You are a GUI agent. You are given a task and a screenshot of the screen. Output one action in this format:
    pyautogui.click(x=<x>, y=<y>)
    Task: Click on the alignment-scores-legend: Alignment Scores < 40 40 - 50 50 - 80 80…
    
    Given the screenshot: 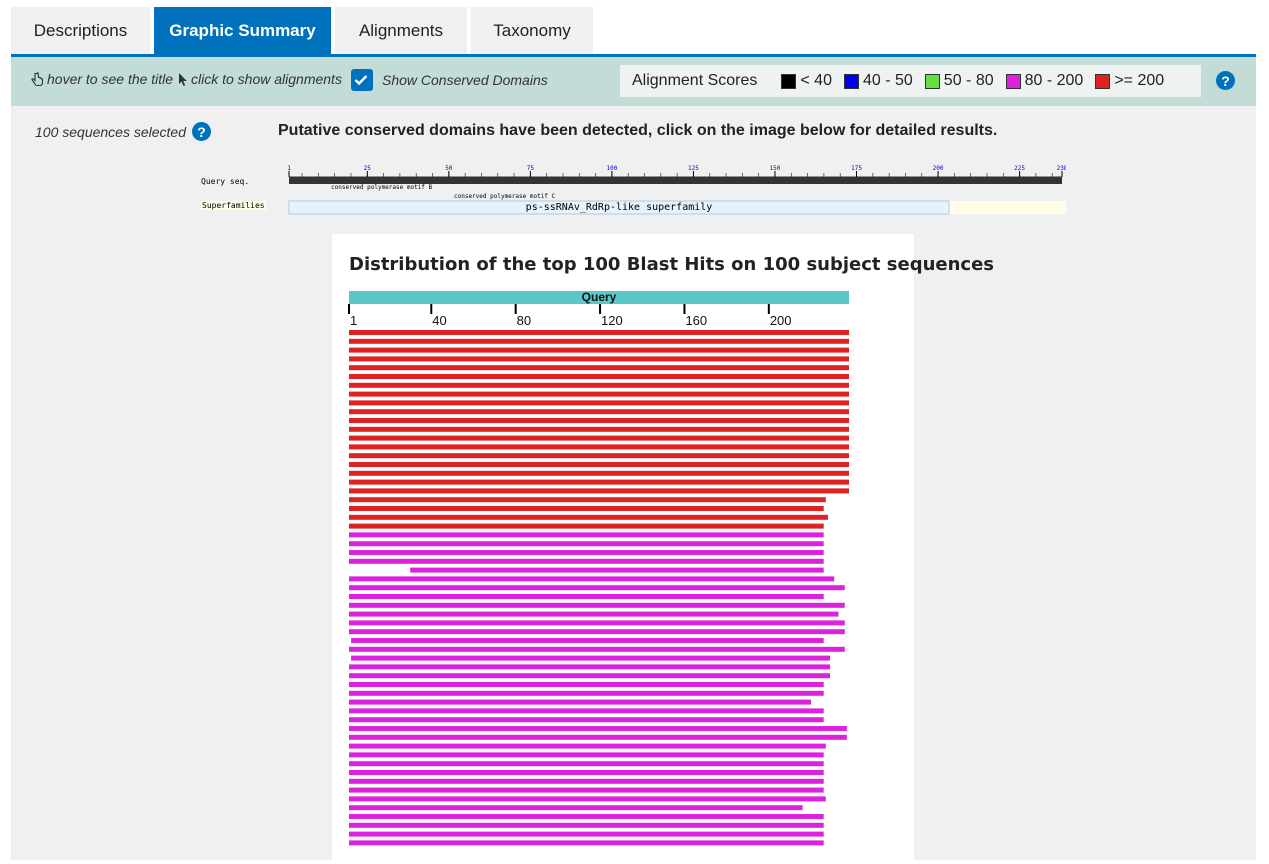 What is the action you would take?
    pyautogui.click(x=910, y=81)
    